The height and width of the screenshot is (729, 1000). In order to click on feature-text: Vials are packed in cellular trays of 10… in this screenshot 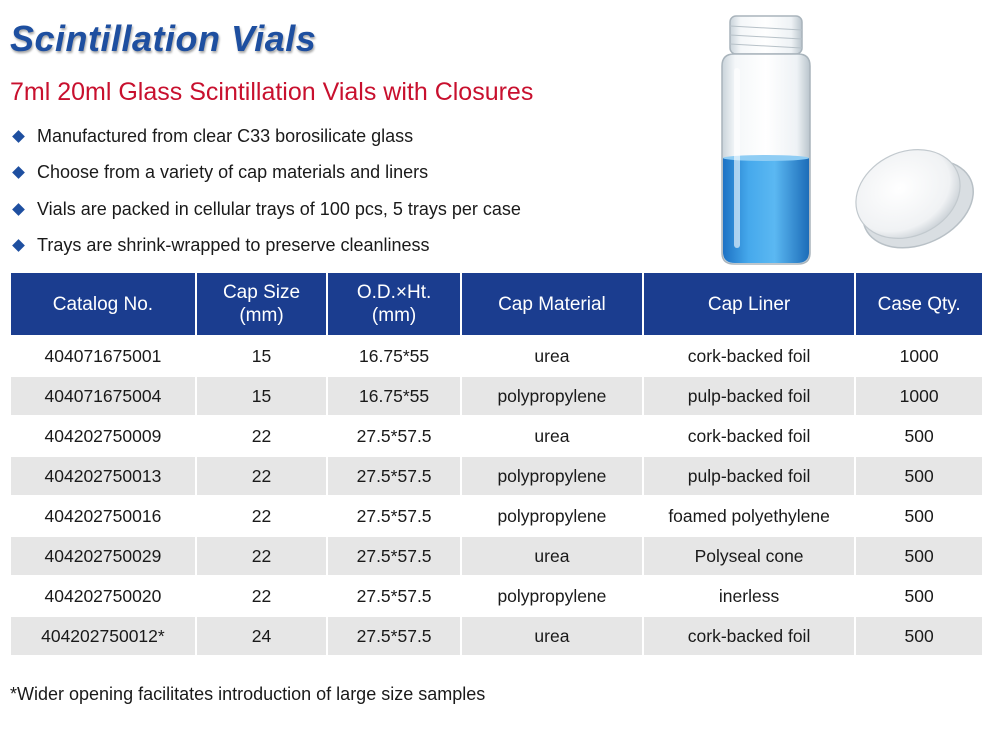, I will do `click(279, 208)`.